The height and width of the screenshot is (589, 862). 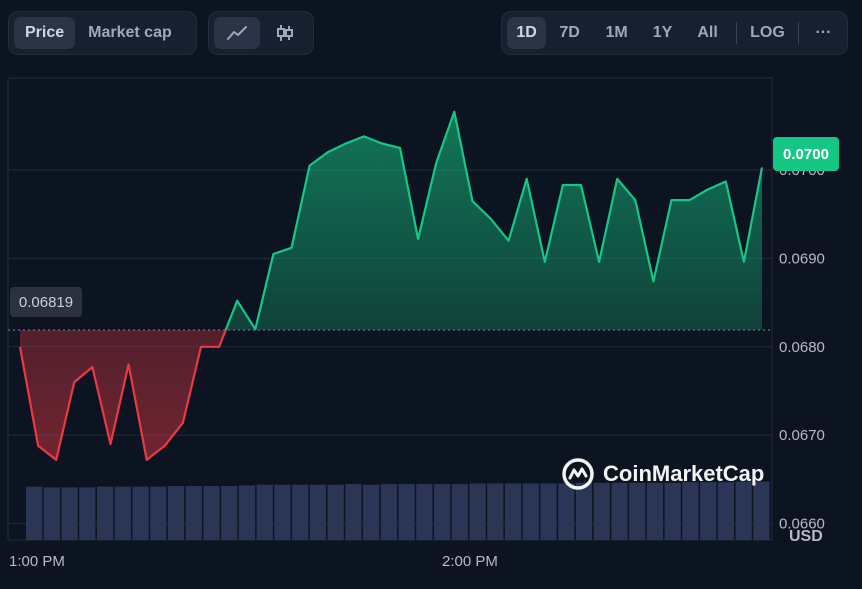 I want to click on range-1d: 1D, so click(x=527, y=33).